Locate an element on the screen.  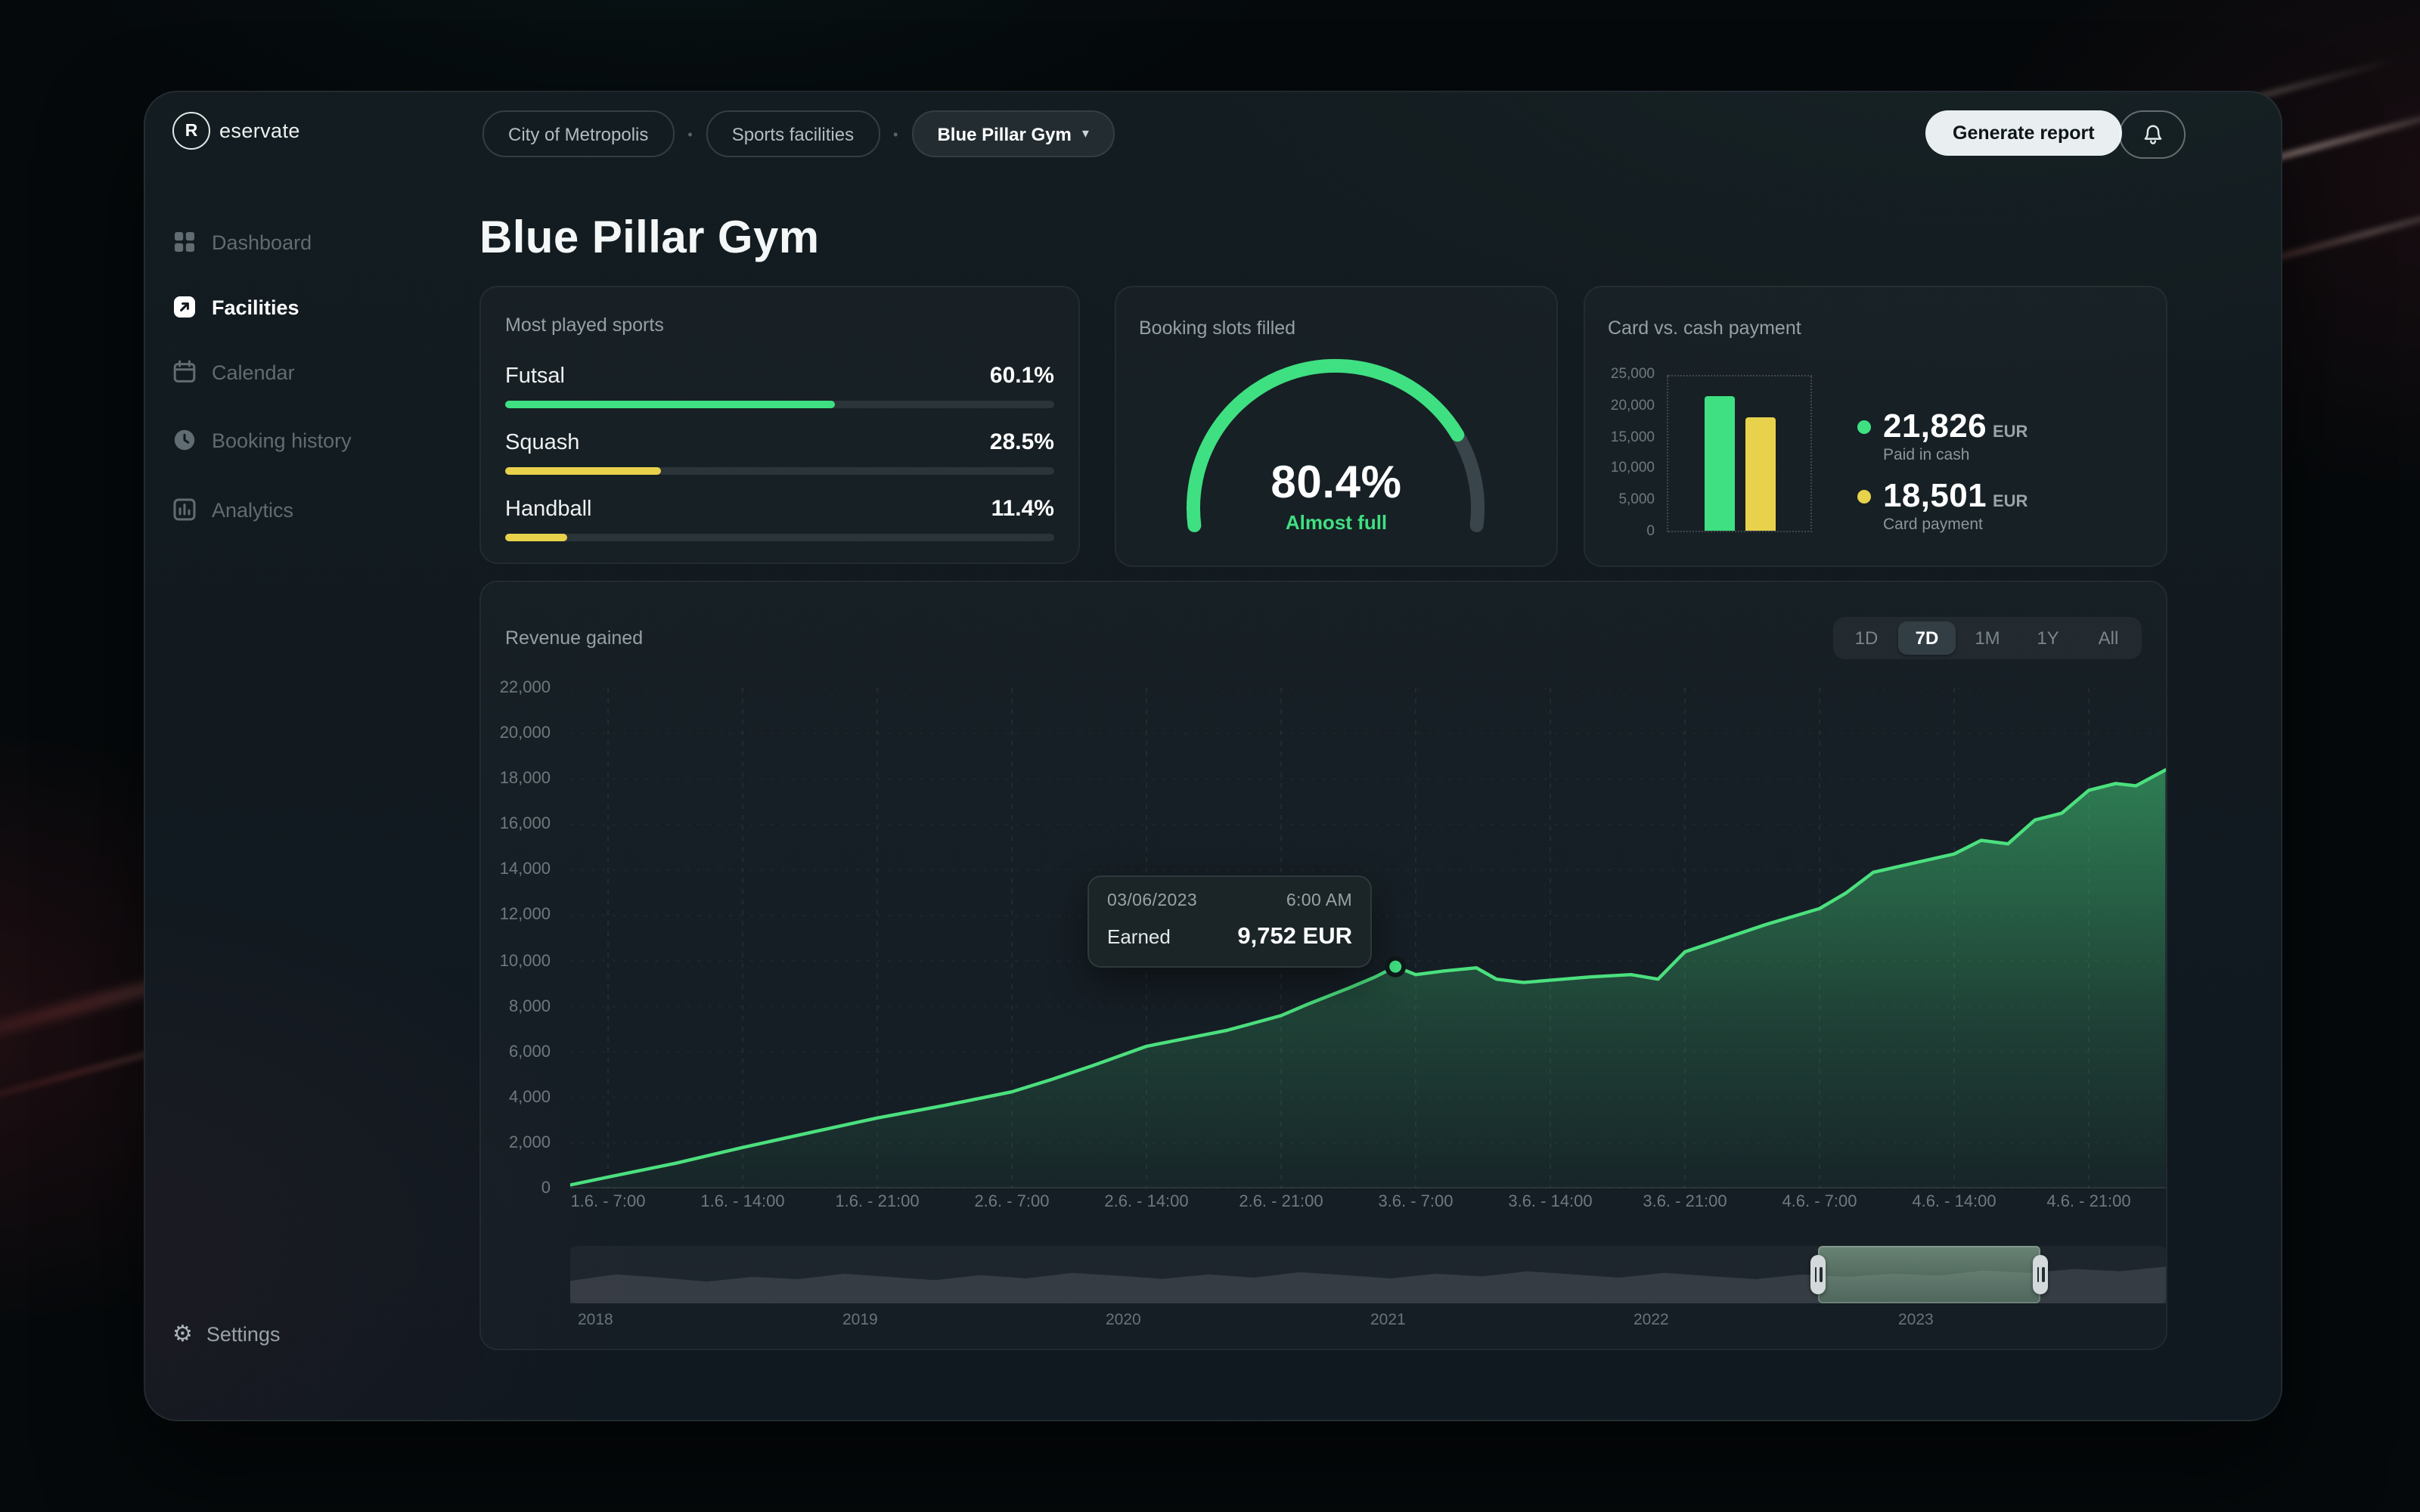
notifications-button is located at coordinates (2152, 134).